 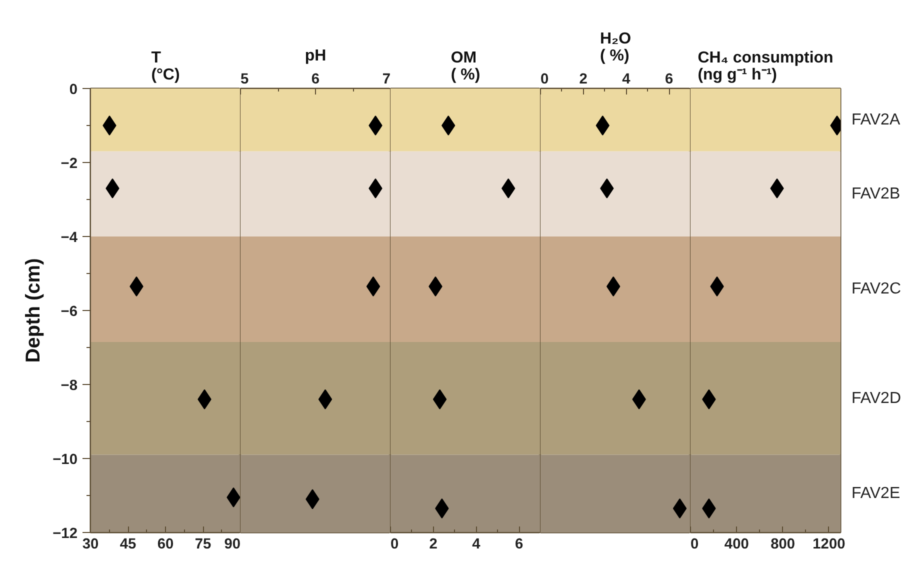 I want to click on x-tick-label: 1200, so click(x=829, y=544).